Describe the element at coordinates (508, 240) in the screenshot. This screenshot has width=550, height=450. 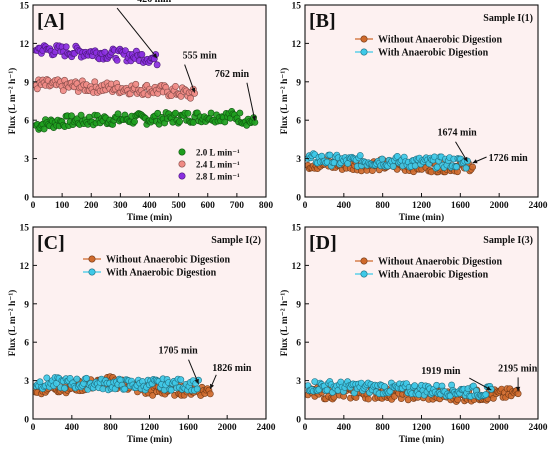
I see `sample-label: Sample I(3)` at that location.